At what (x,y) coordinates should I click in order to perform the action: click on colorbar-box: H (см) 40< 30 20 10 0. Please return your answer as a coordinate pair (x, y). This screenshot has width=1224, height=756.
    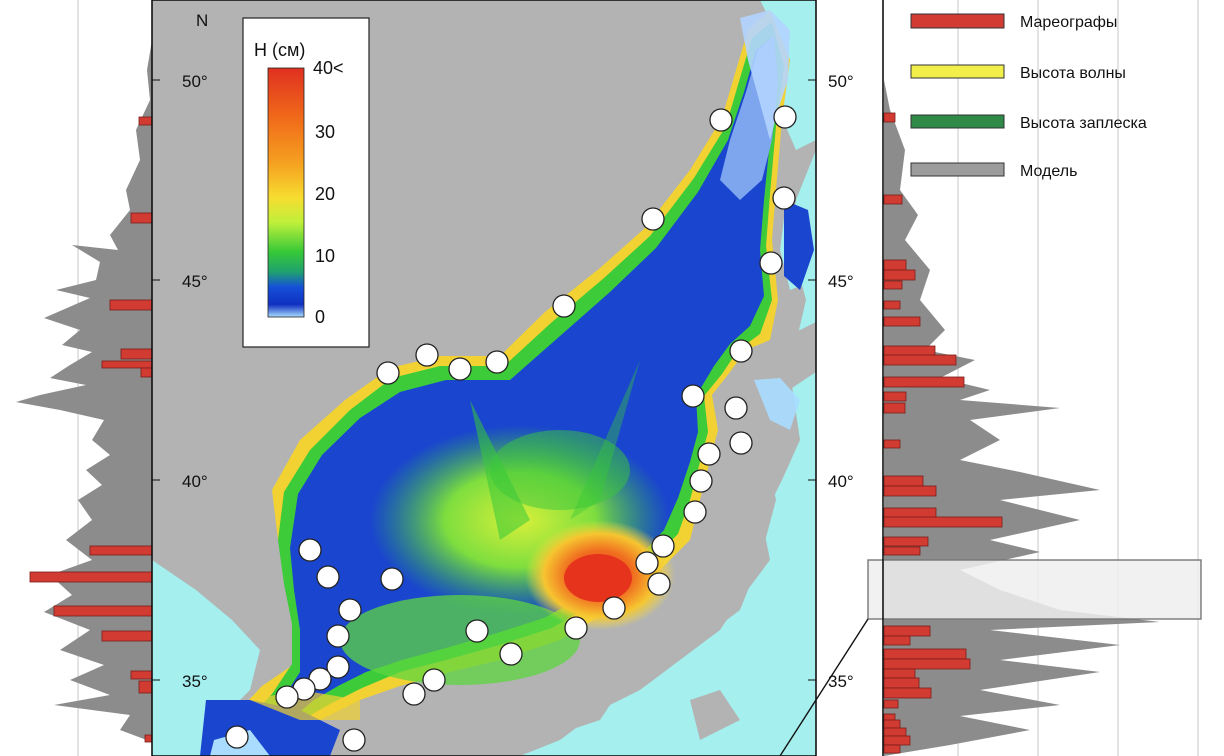
    Looking at the image, I should click on (306, 182).